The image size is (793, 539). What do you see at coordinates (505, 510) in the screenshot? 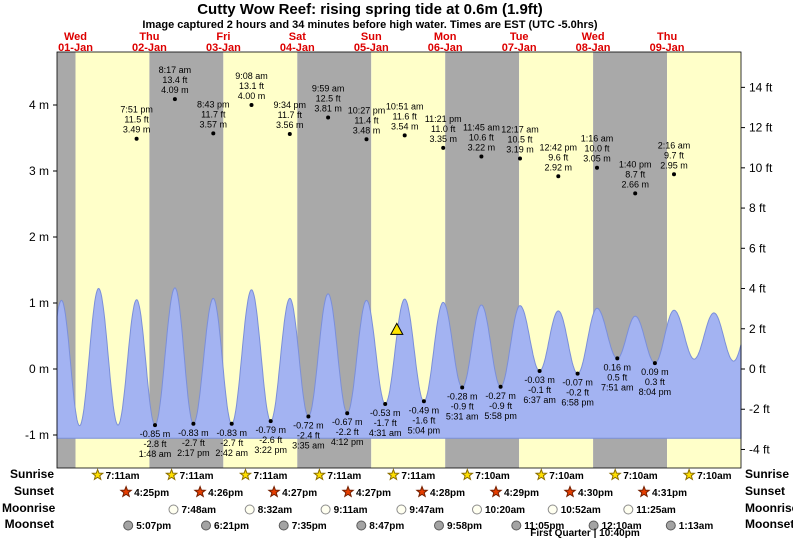
I see `astro-event-time: 10:20am` at bounding box center [505, 510].